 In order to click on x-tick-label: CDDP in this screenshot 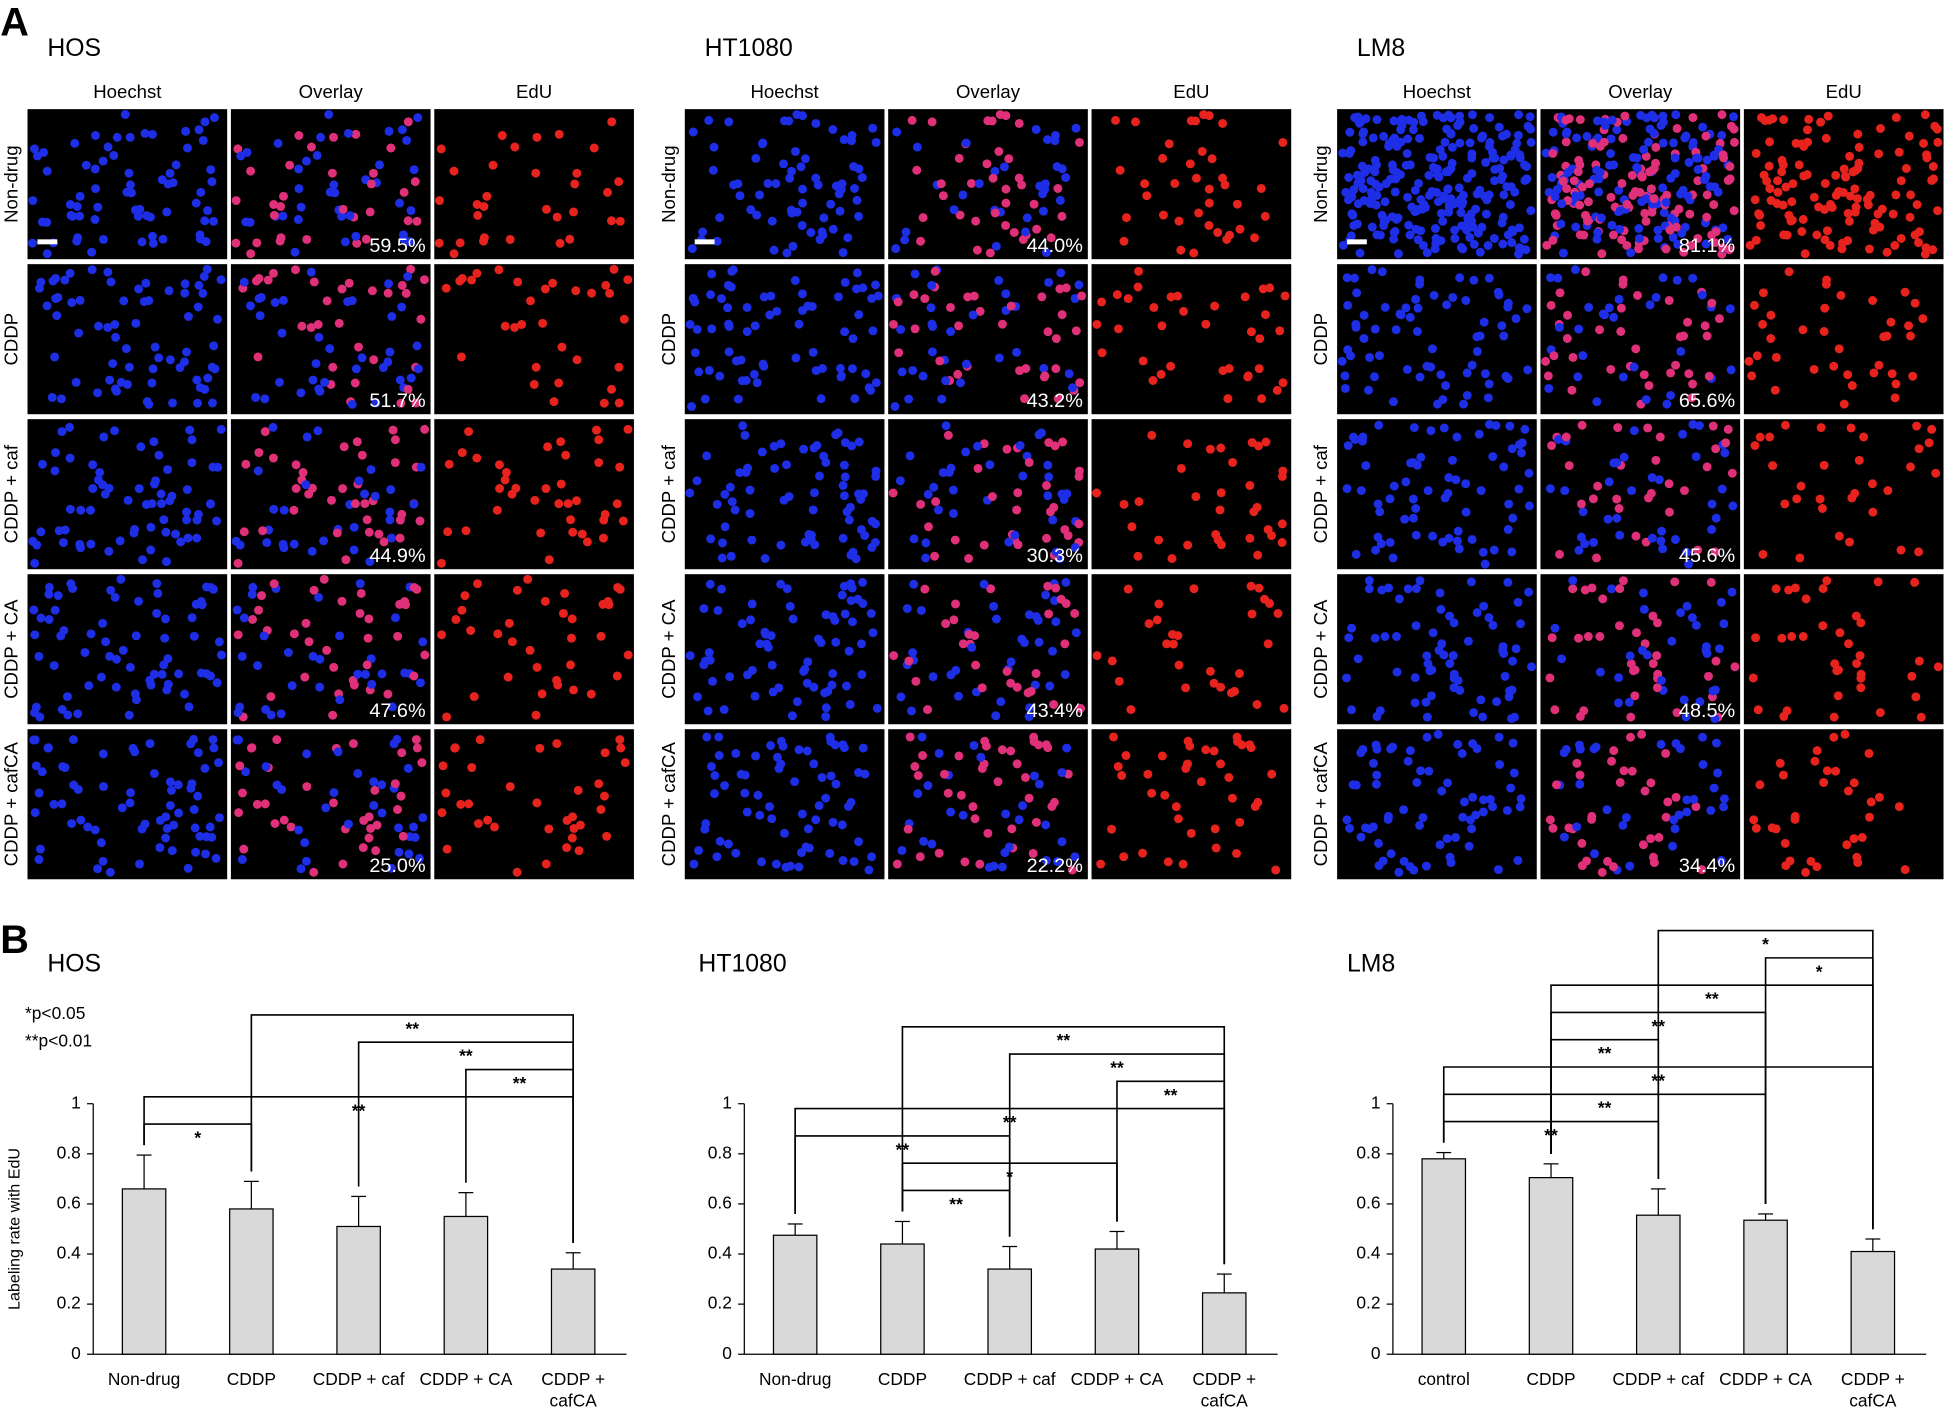, I will do `click(251, 1379)`.